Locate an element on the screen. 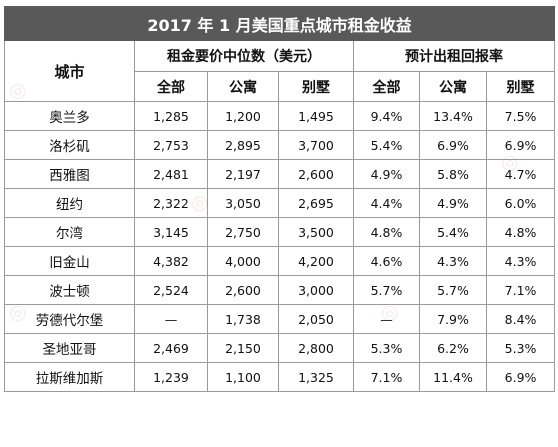 The height and width of the screenshot is (447, 558). city-cell: 洛杉矶 is located at coordinates (69, 145).